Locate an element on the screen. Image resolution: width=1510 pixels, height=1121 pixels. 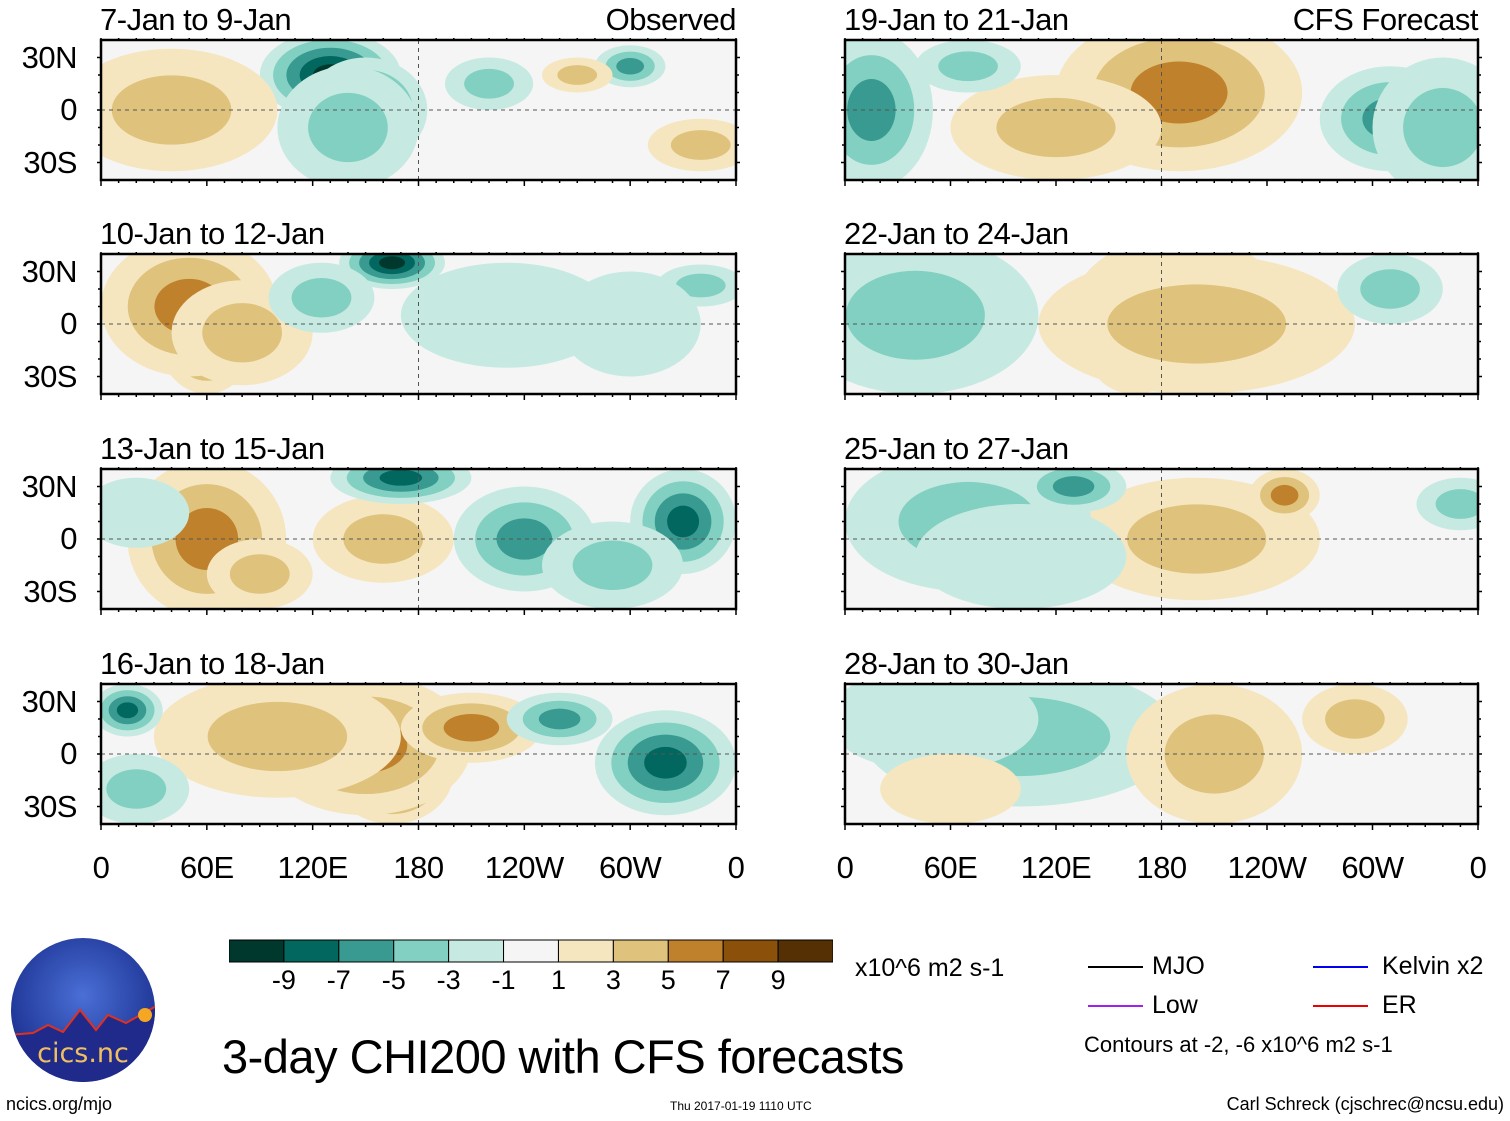
units-label: x10^6 m2 s-1 is located at coordinates (930, 968).